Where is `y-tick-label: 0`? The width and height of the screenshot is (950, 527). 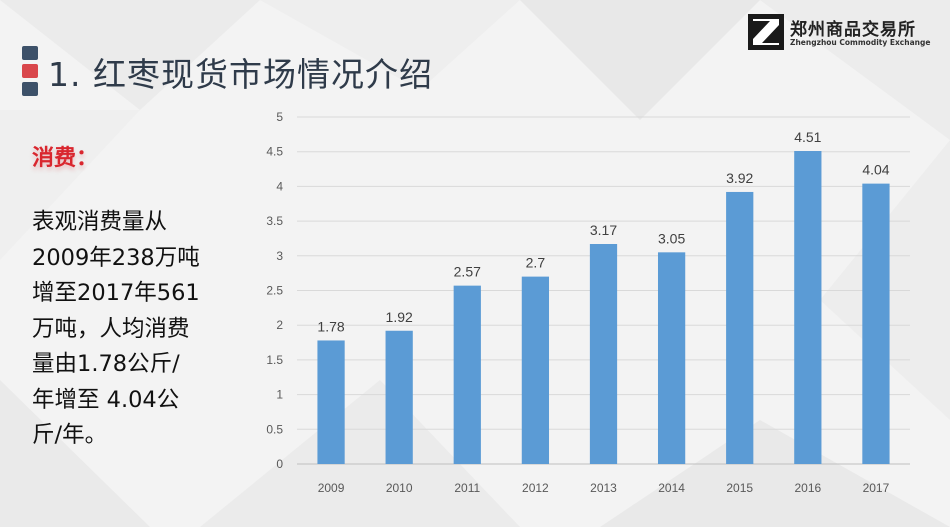 y-tick-label: 0 is located at coordinates (279, 464).